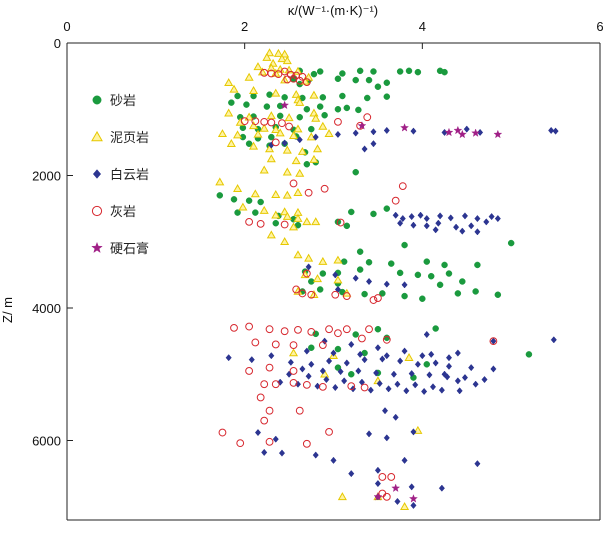 Image resolution: width=614 pixels, height=538 pixels. I want to click on legend-label: 白云岩, so click(129, 174).